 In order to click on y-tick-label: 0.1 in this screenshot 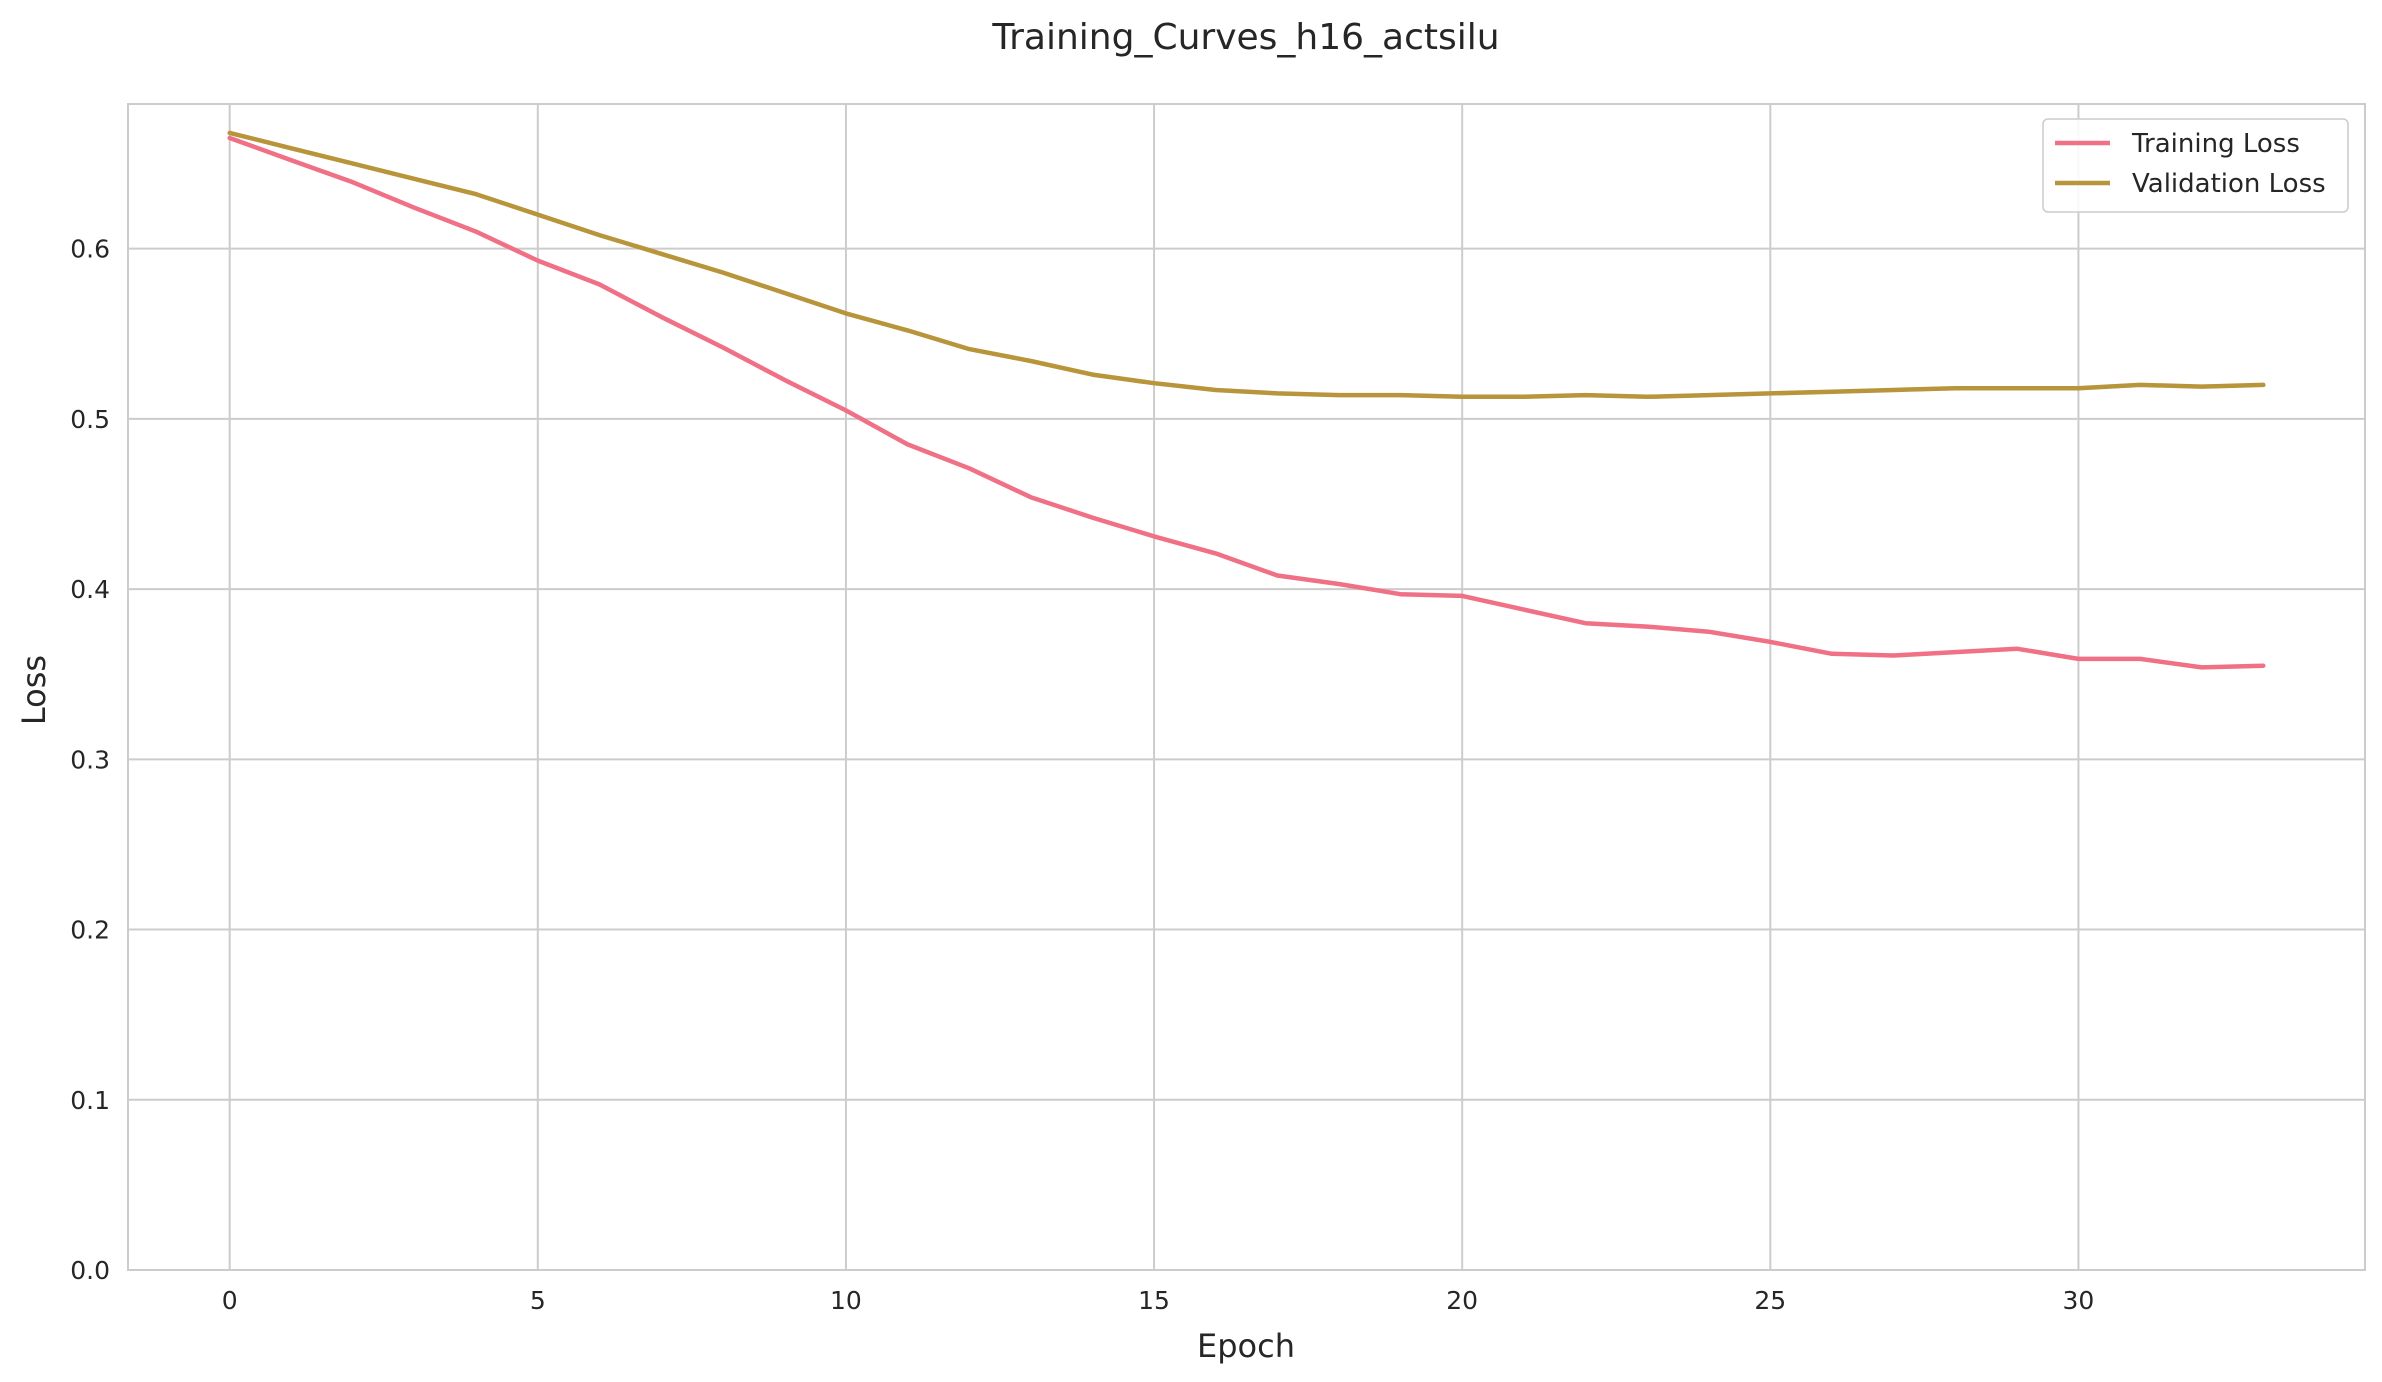, I will do `click(90, 1100)`.